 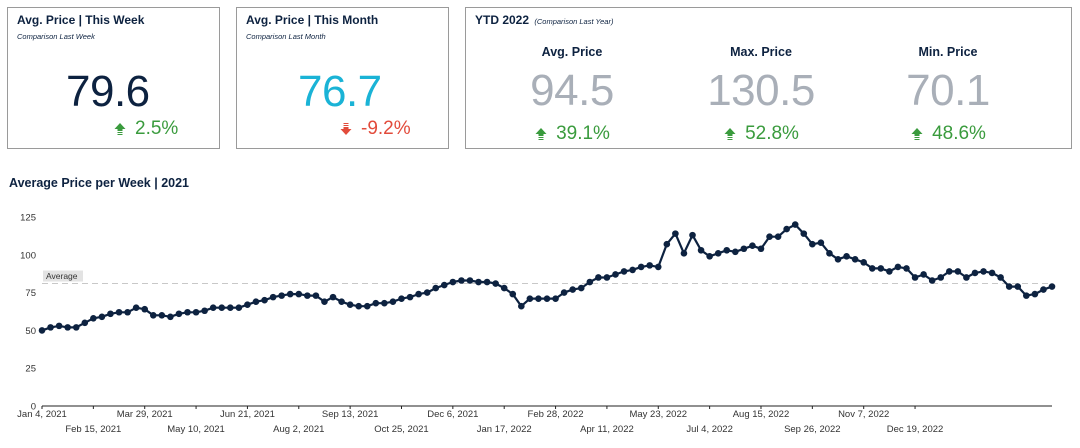 I want to click on y-tick-label: 0, so click(x=33, y=407).